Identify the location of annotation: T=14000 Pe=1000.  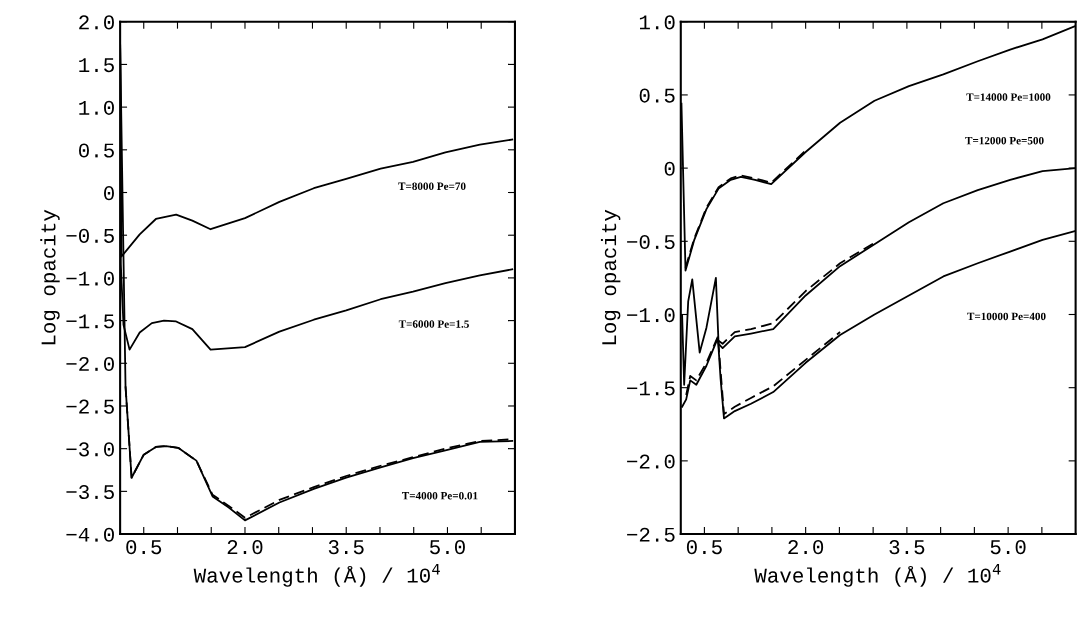
(1008, 97).